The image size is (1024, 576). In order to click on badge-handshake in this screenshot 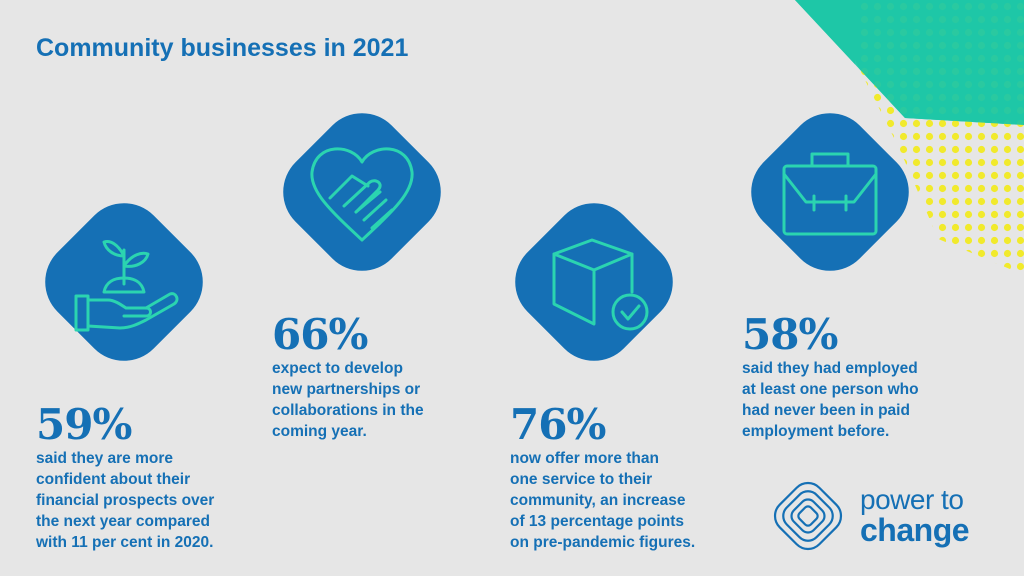, I will do `click(362, 192)`.